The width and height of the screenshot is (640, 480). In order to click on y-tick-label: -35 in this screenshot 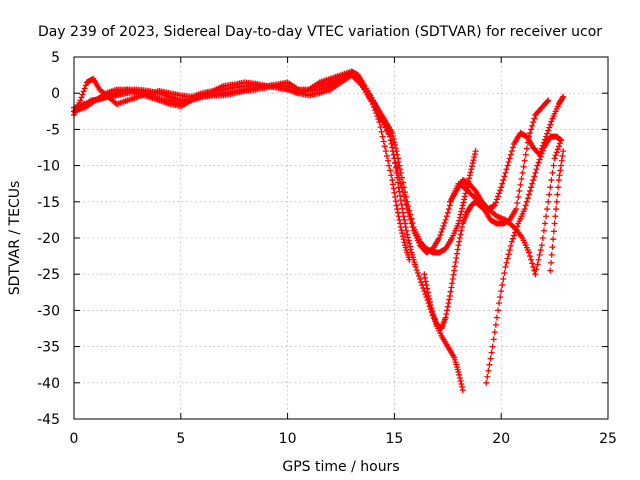, I will do `click(48, 348)`.